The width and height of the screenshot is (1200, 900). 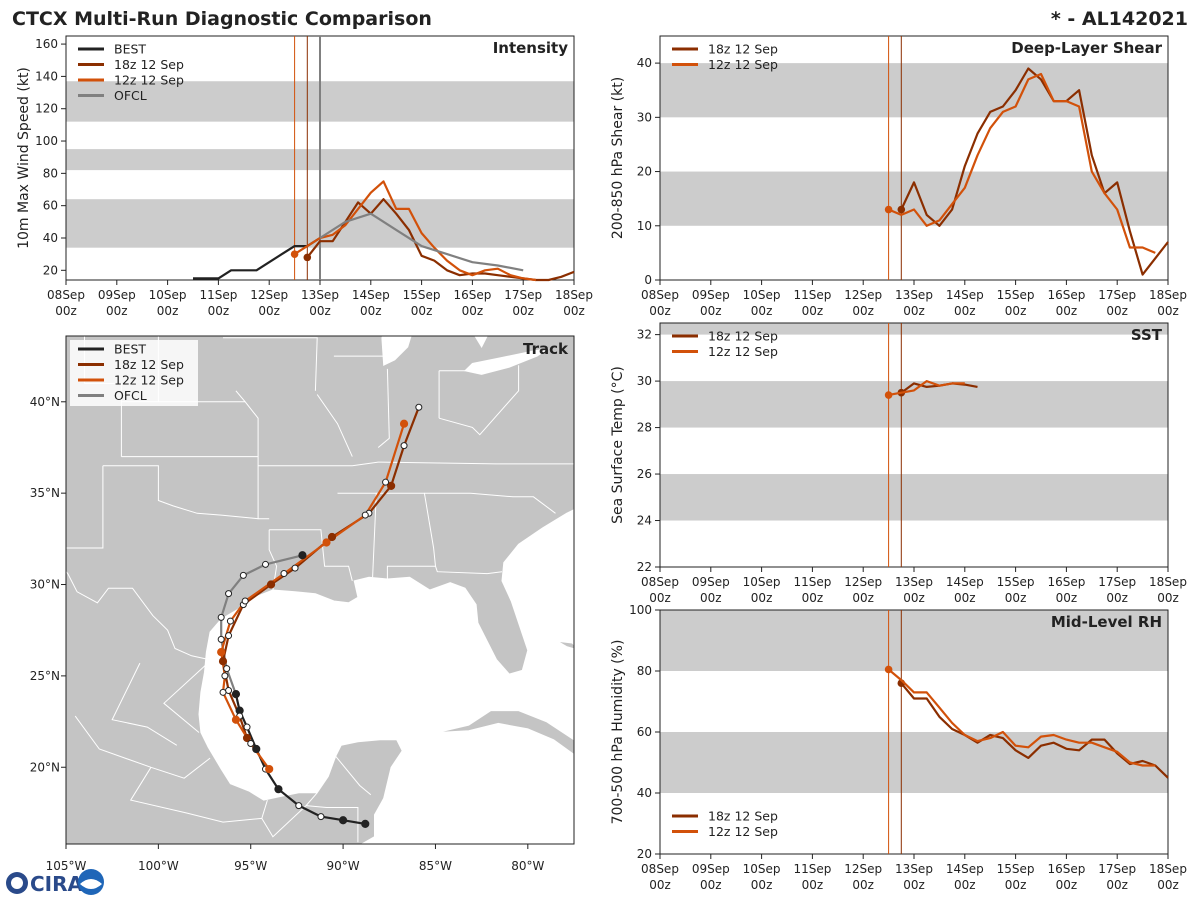 I want to click on series-line-ofcl, so click(x=421, y=242).